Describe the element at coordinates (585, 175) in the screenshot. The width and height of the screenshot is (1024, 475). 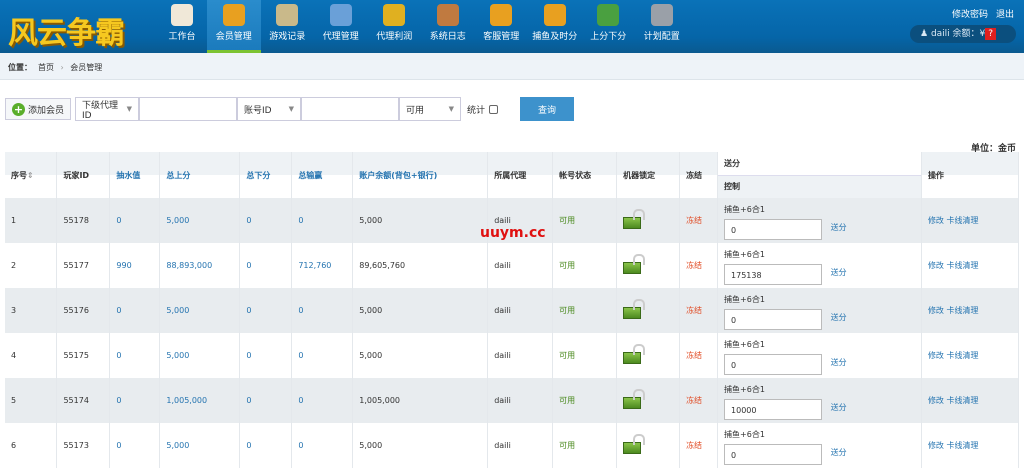
I see `header-cell: 帐号状态` at that location.